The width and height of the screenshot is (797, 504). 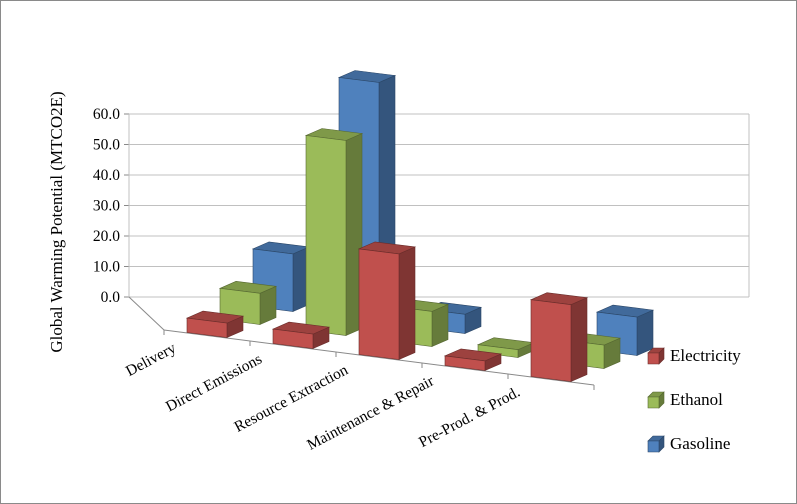 What do you see at coordinates (106, 145) in the screenshot?
I see `y-tick-label: 50.0` at bounding box center [106, 145].